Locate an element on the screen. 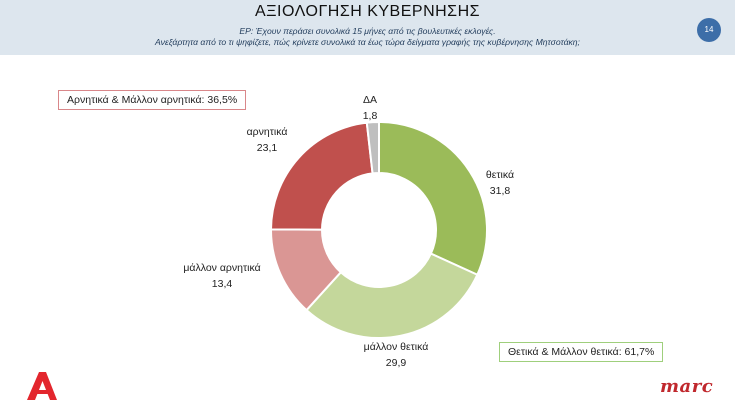 This screenshot has height=412, width=735. positive-summary-box: Θετικά & Μάλλον θετικά: 61,7% is located at coordinates (581, 352).